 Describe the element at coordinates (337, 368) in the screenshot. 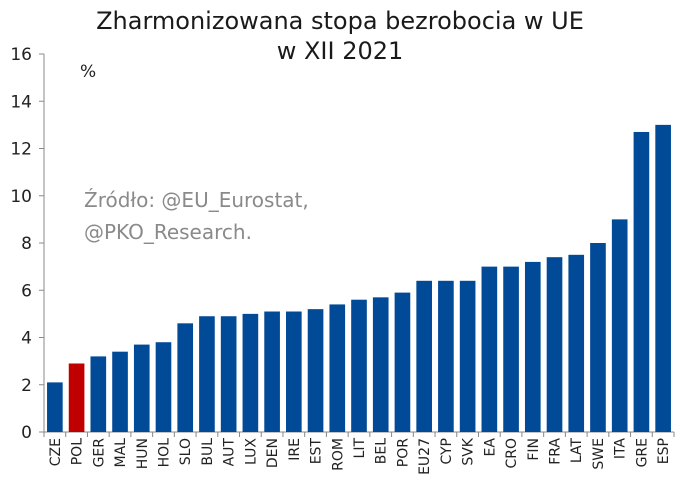

I see `bar-rom` at that location.